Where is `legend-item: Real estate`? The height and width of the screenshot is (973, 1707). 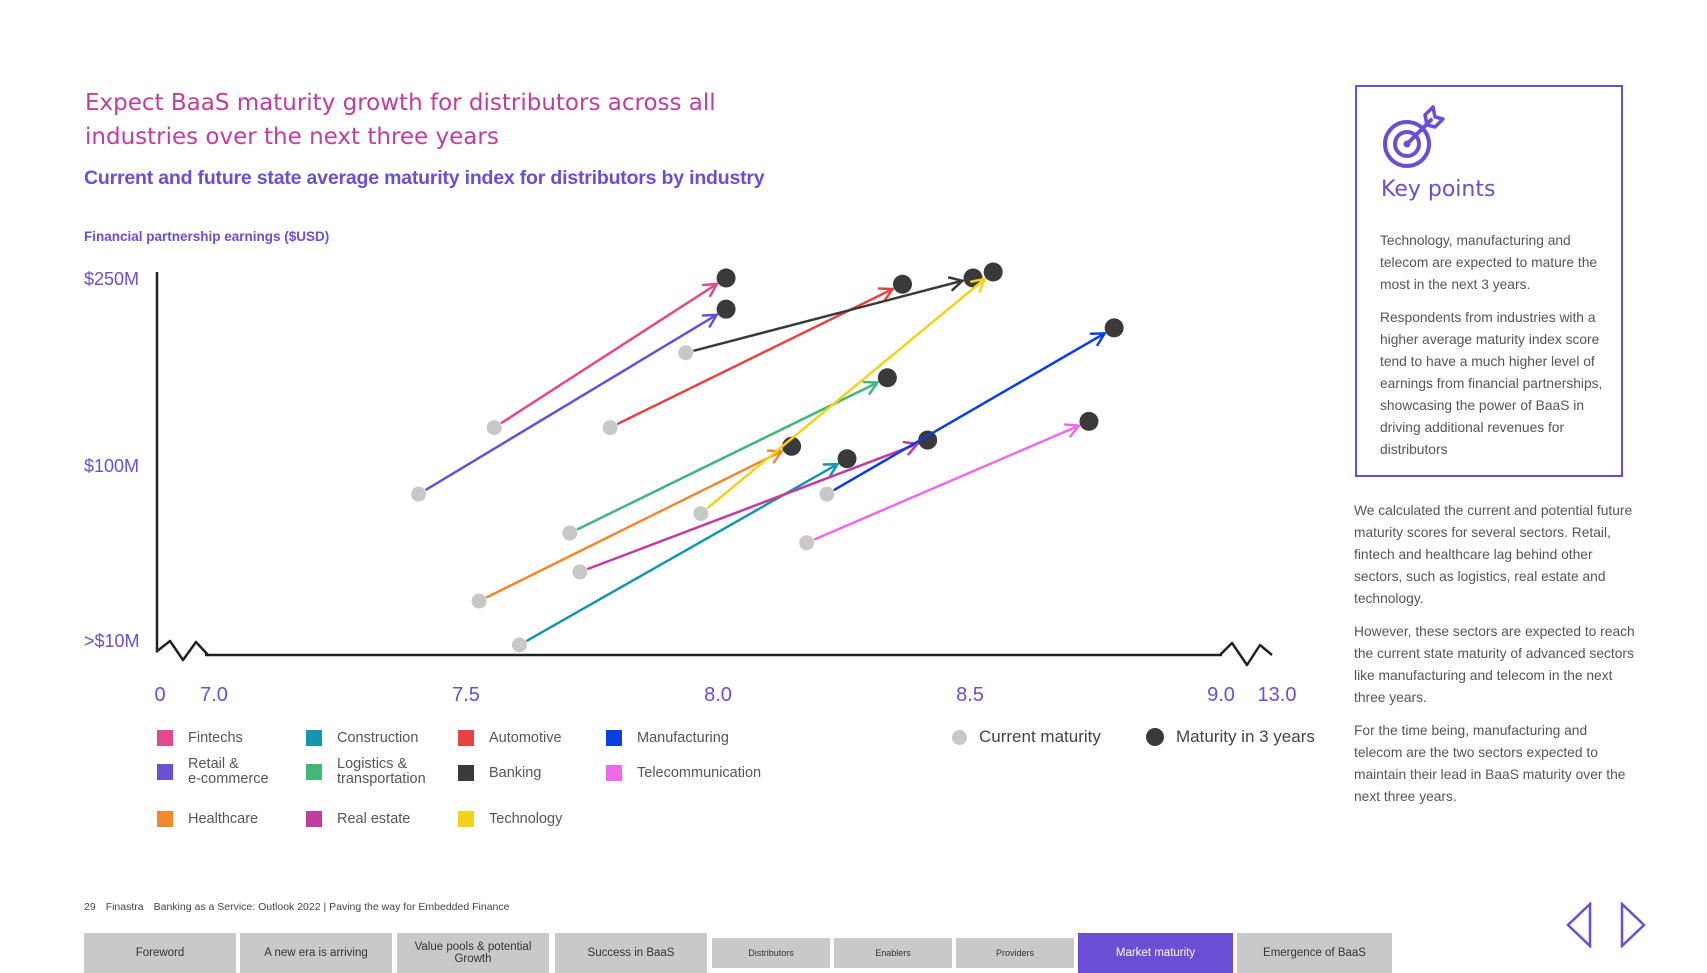 legend-item: Real estate is located at coordinates (358, 819).